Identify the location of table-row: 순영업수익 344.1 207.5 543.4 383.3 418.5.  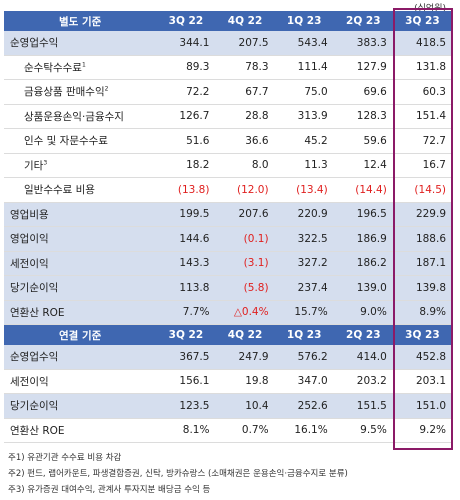
(228, 43).